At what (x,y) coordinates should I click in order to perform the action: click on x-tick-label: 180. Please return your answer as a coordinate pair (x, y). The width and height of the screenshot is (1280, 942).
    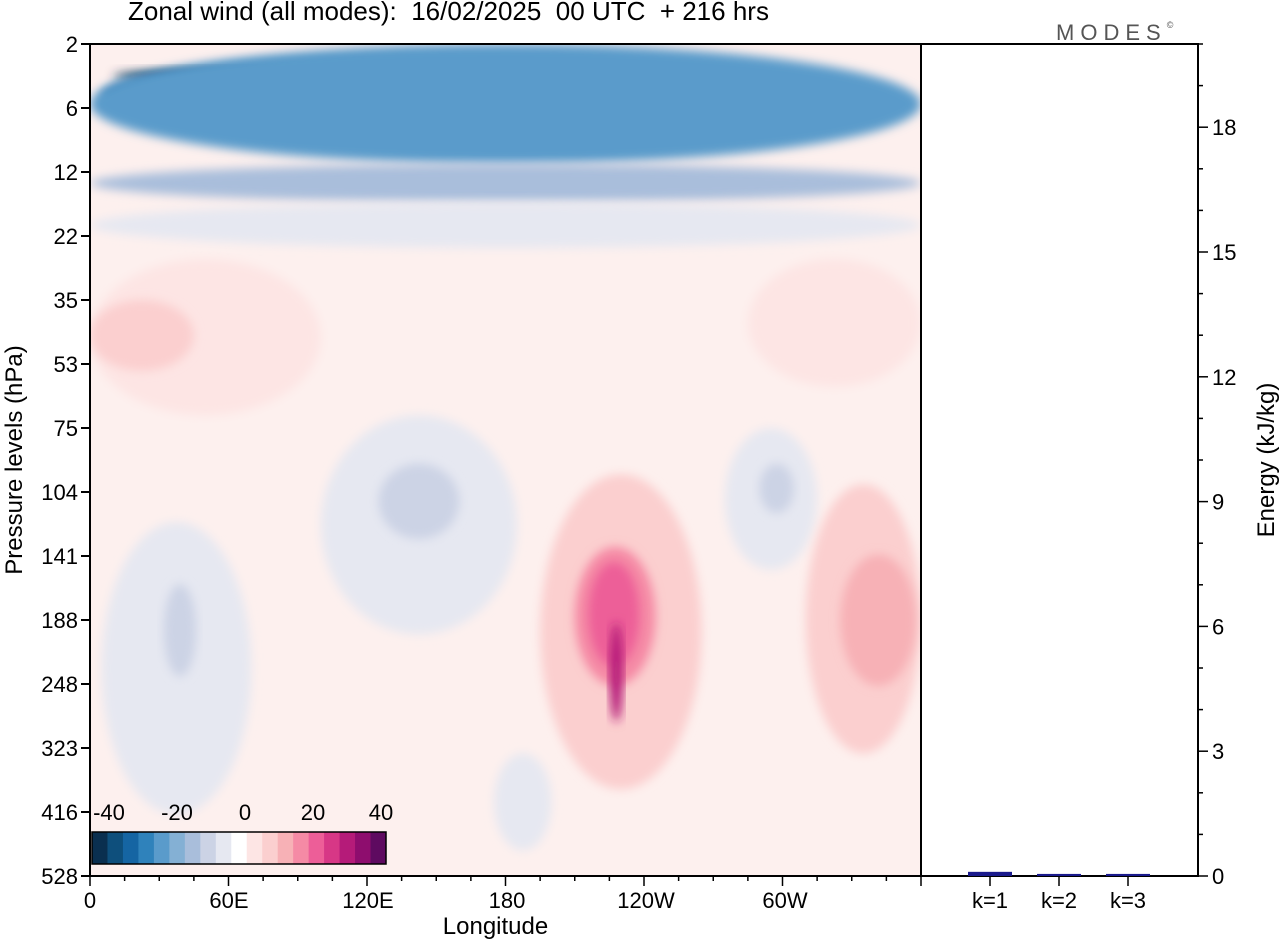
    Looking at the image, I should click on (507, 900).